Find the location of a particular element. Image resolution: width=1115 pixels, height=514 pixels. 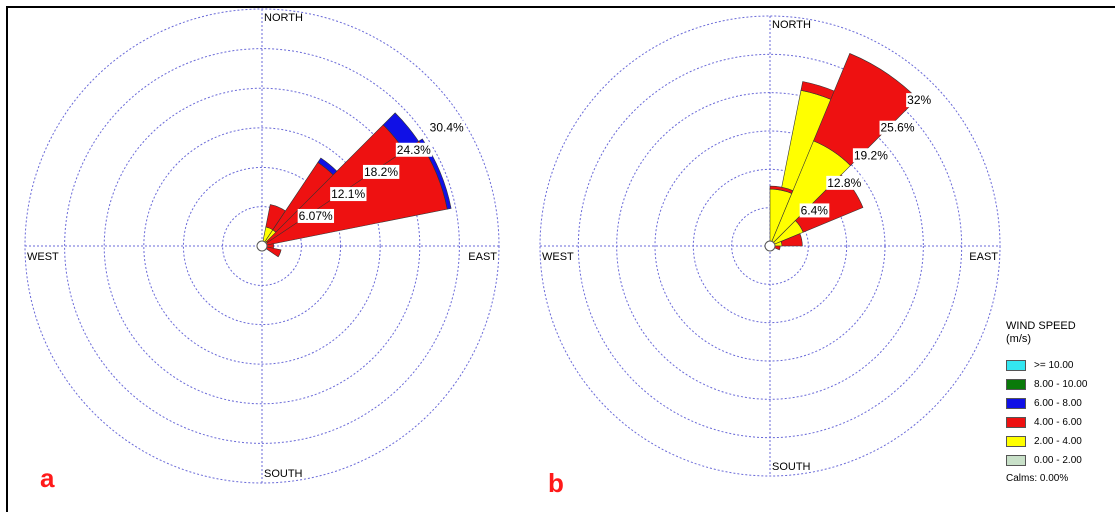

ring-label: 24.3% is located at coordinates (414, 150).